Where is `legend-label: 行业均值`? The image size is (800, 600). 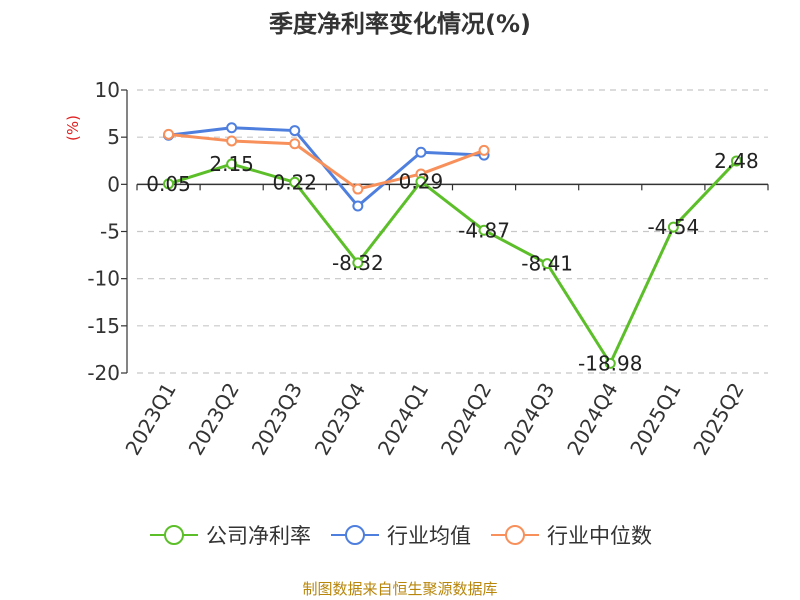
legend-label: 行业均值 is located at coordinates (429, 536).